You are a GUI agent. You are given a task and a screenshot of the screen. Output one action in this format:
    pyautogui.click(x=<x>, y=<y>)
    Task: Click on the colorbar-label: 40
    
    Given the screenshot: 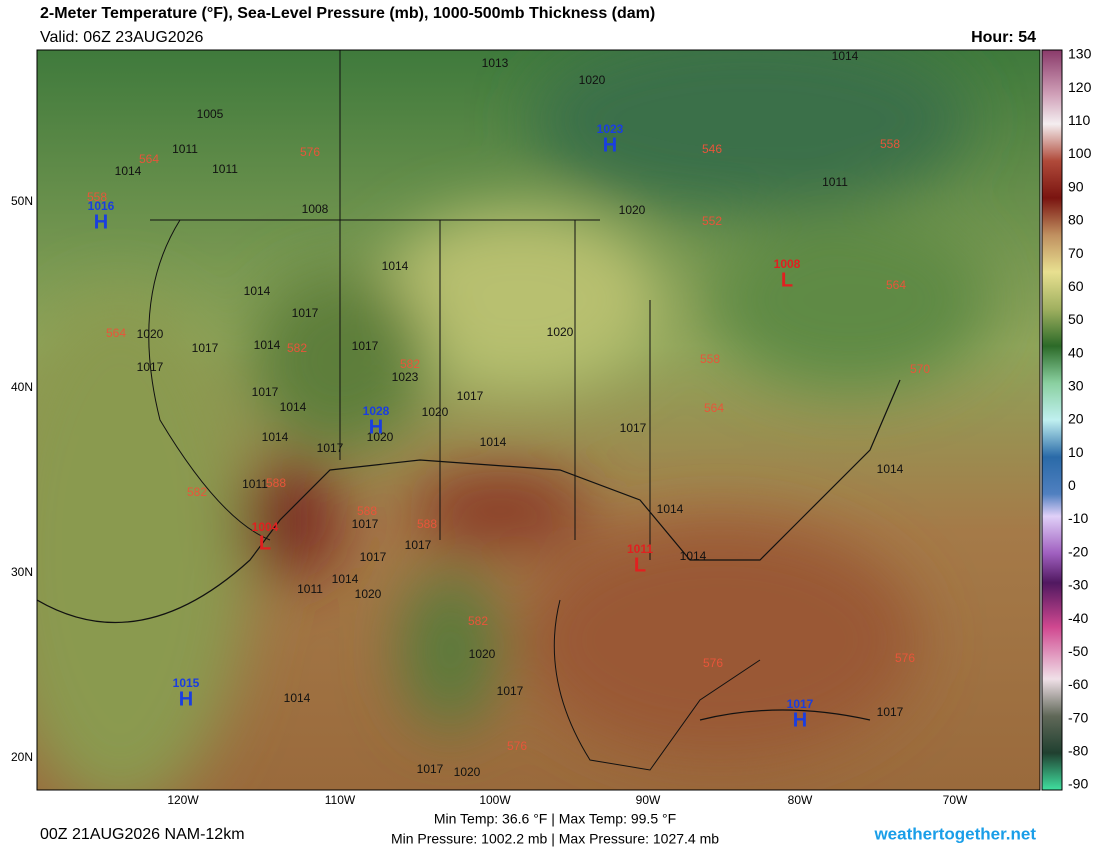 What is the action you would take?
    pyautogui.click(x=1076, y=352)
    